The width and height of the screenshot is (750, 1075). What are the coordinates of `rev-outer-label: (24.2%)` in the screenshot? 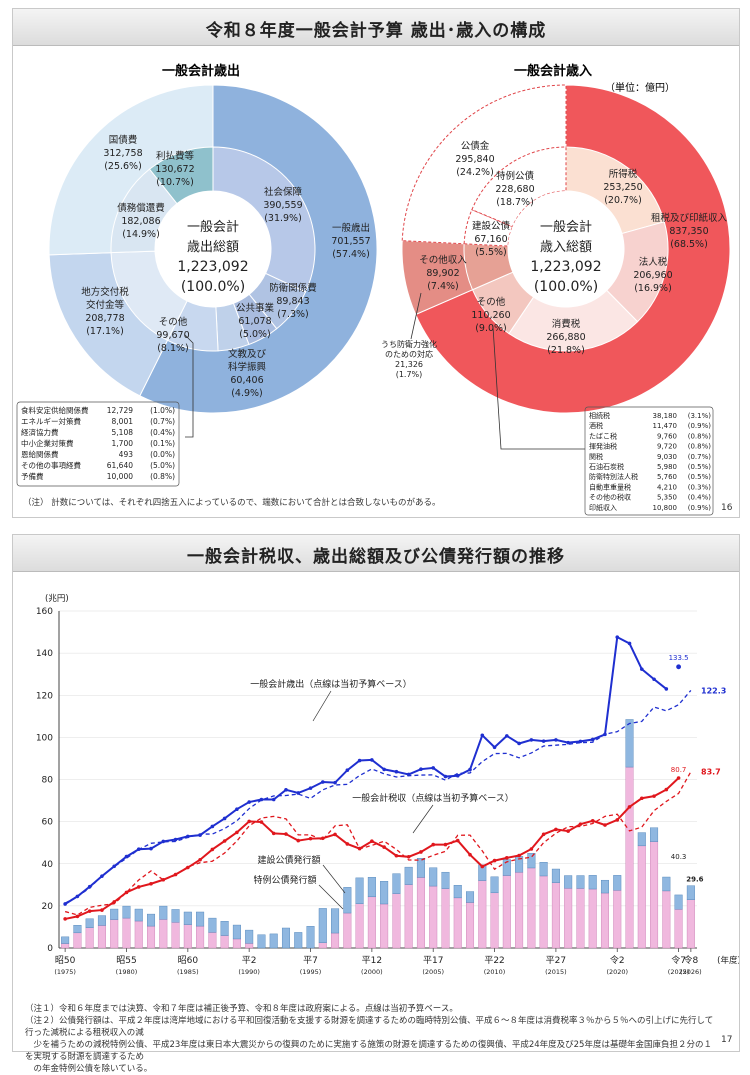 It's located at (475, 172).